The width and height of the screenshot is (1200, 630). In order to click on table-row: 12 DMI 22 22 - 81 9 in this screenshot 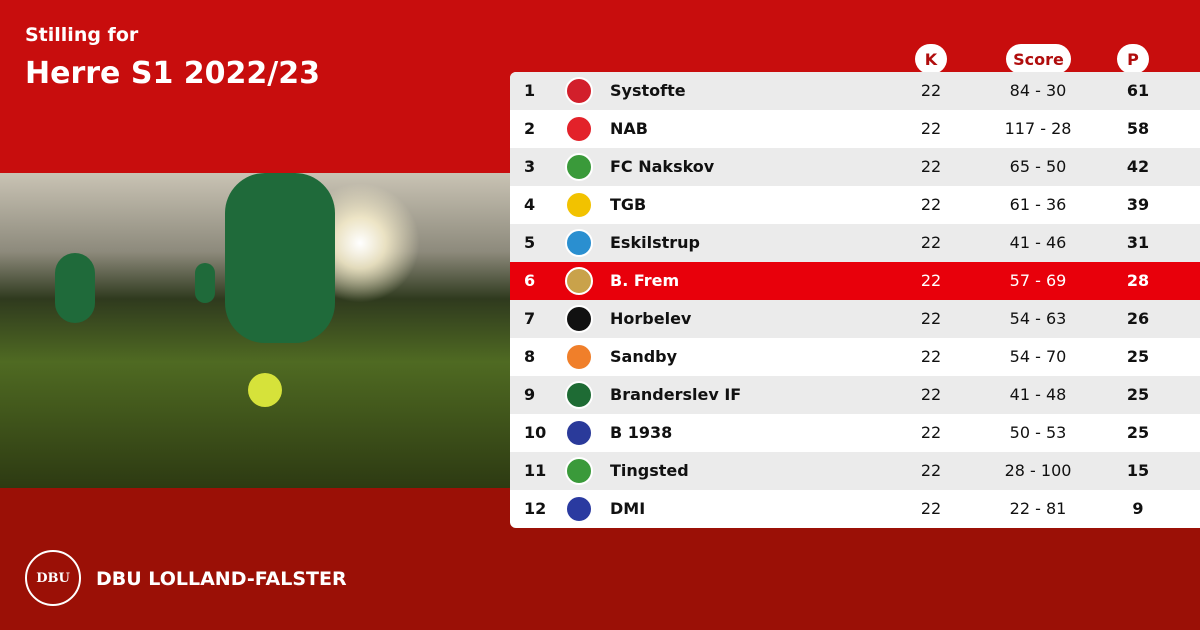, I will do `click(855, 509)`.